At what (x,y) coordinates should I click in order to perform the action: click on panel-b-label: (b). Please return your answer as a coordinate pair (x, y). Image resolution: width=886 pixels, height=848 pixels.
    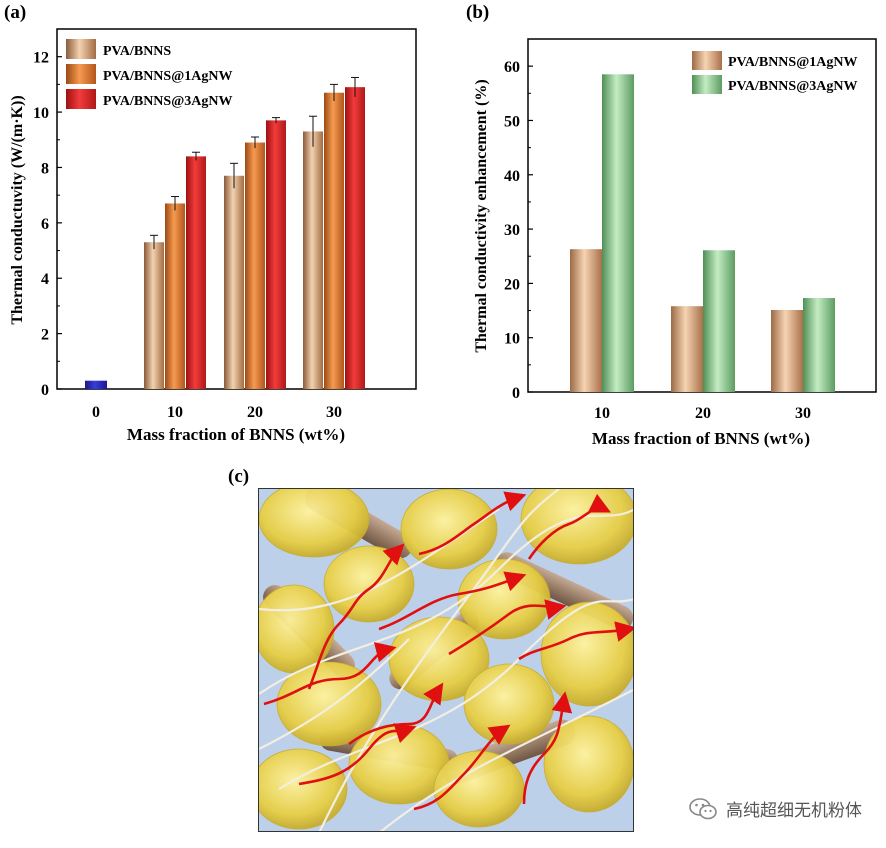
    Looking at the image, I should click on (478, 12).